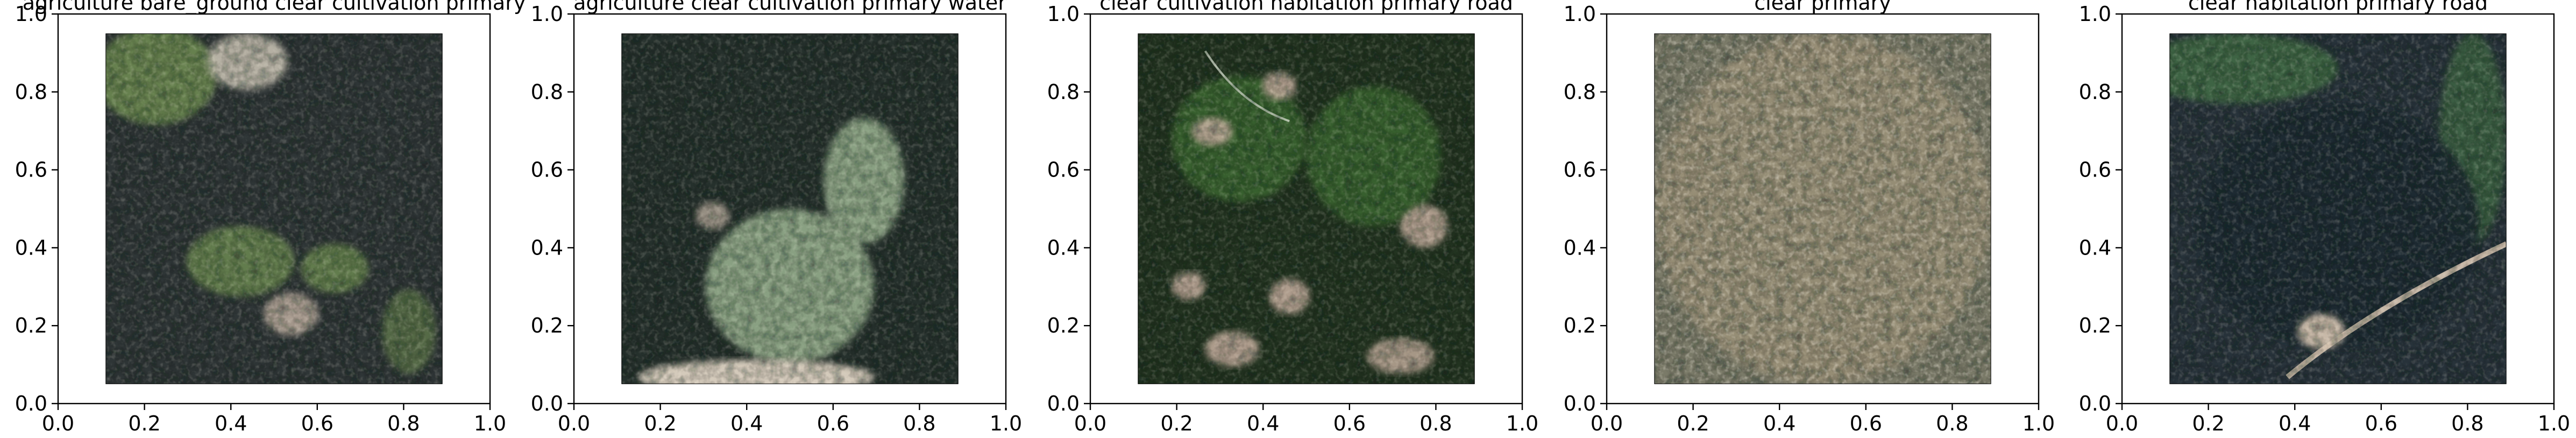 The width and height of the screenshot is (2576, 438). I want to click on panel-title: clear primary, so click(1822, 7).